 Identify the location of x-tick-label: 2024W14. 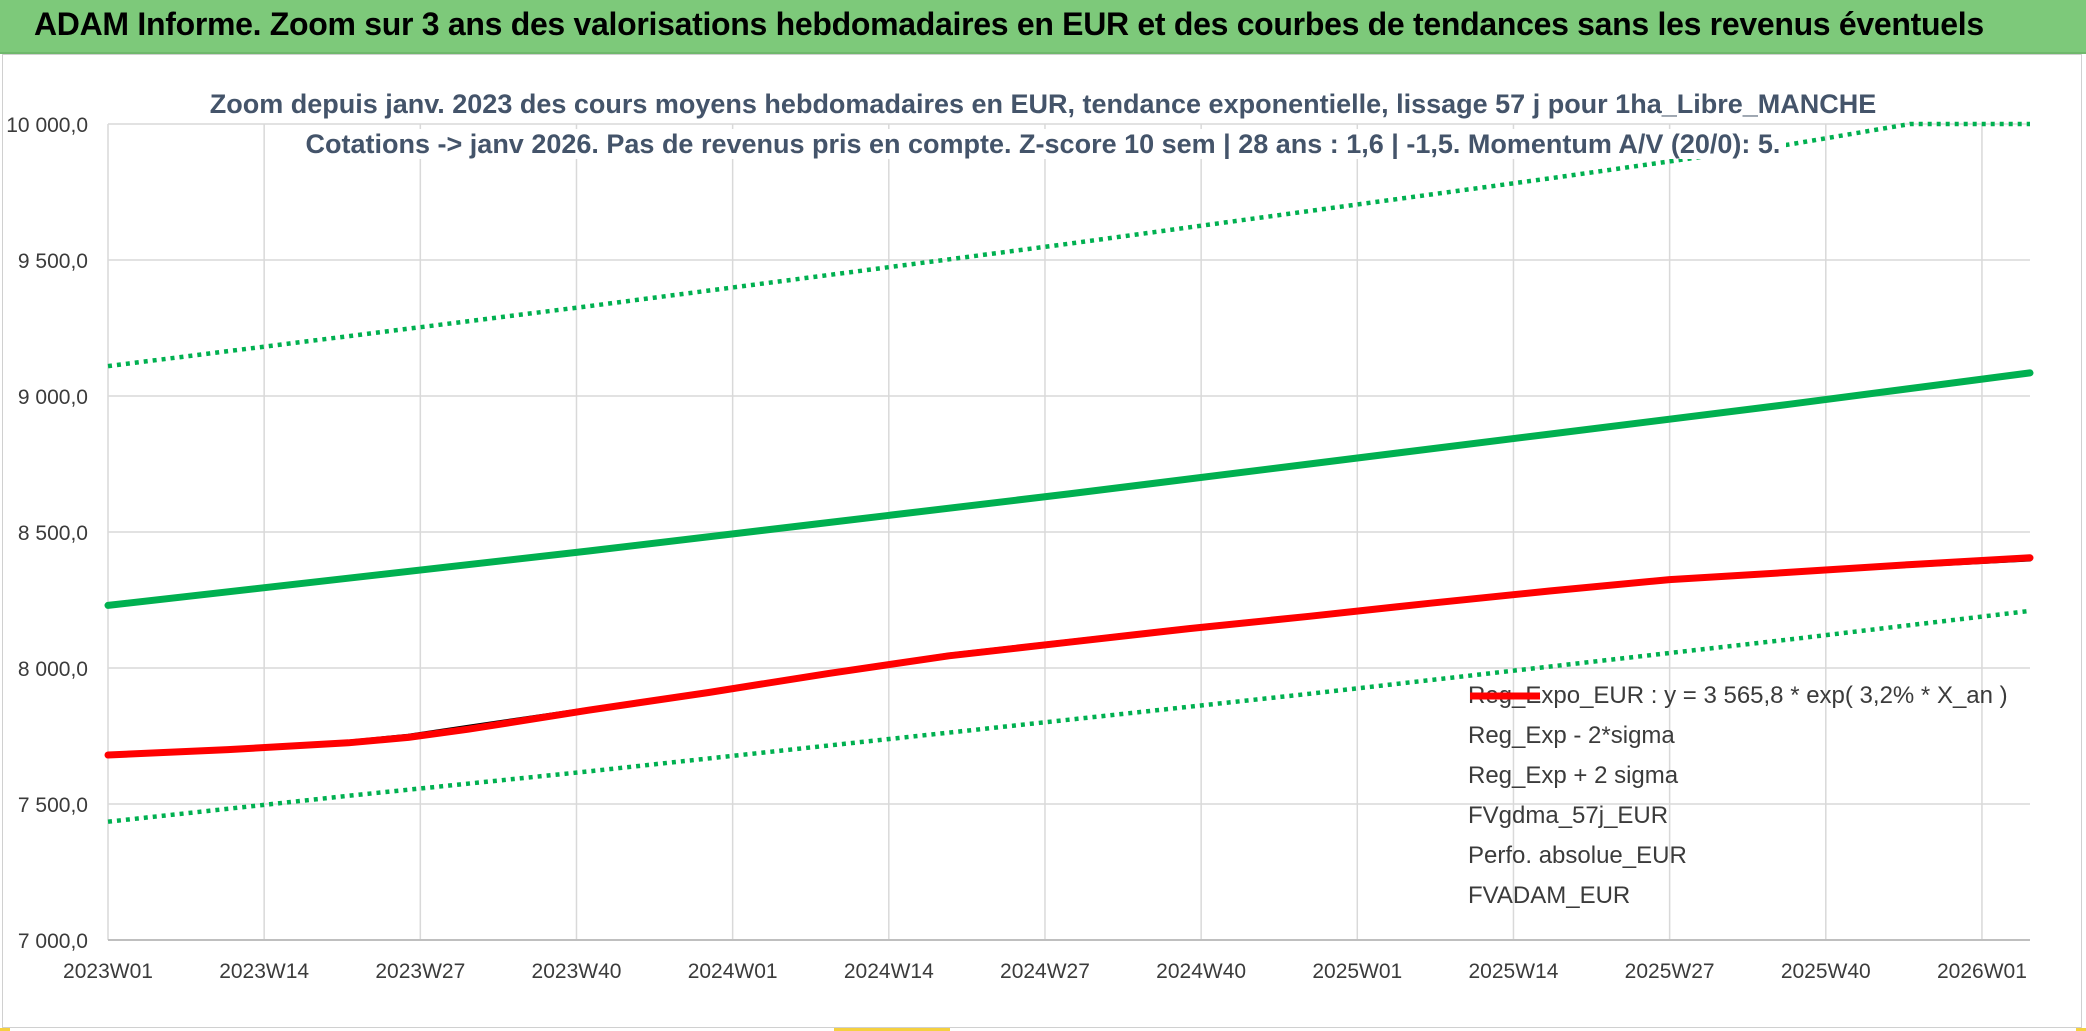
(889, 971).